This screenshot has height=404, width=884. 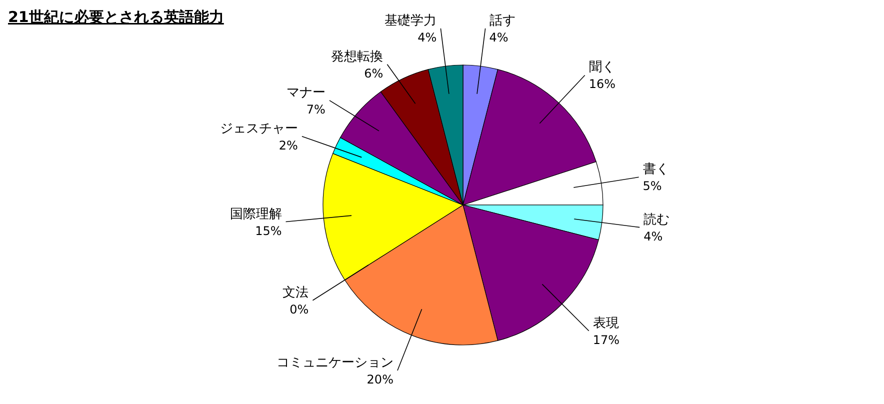 I want to click on category-label: 文法, so click(x=295, y=292).